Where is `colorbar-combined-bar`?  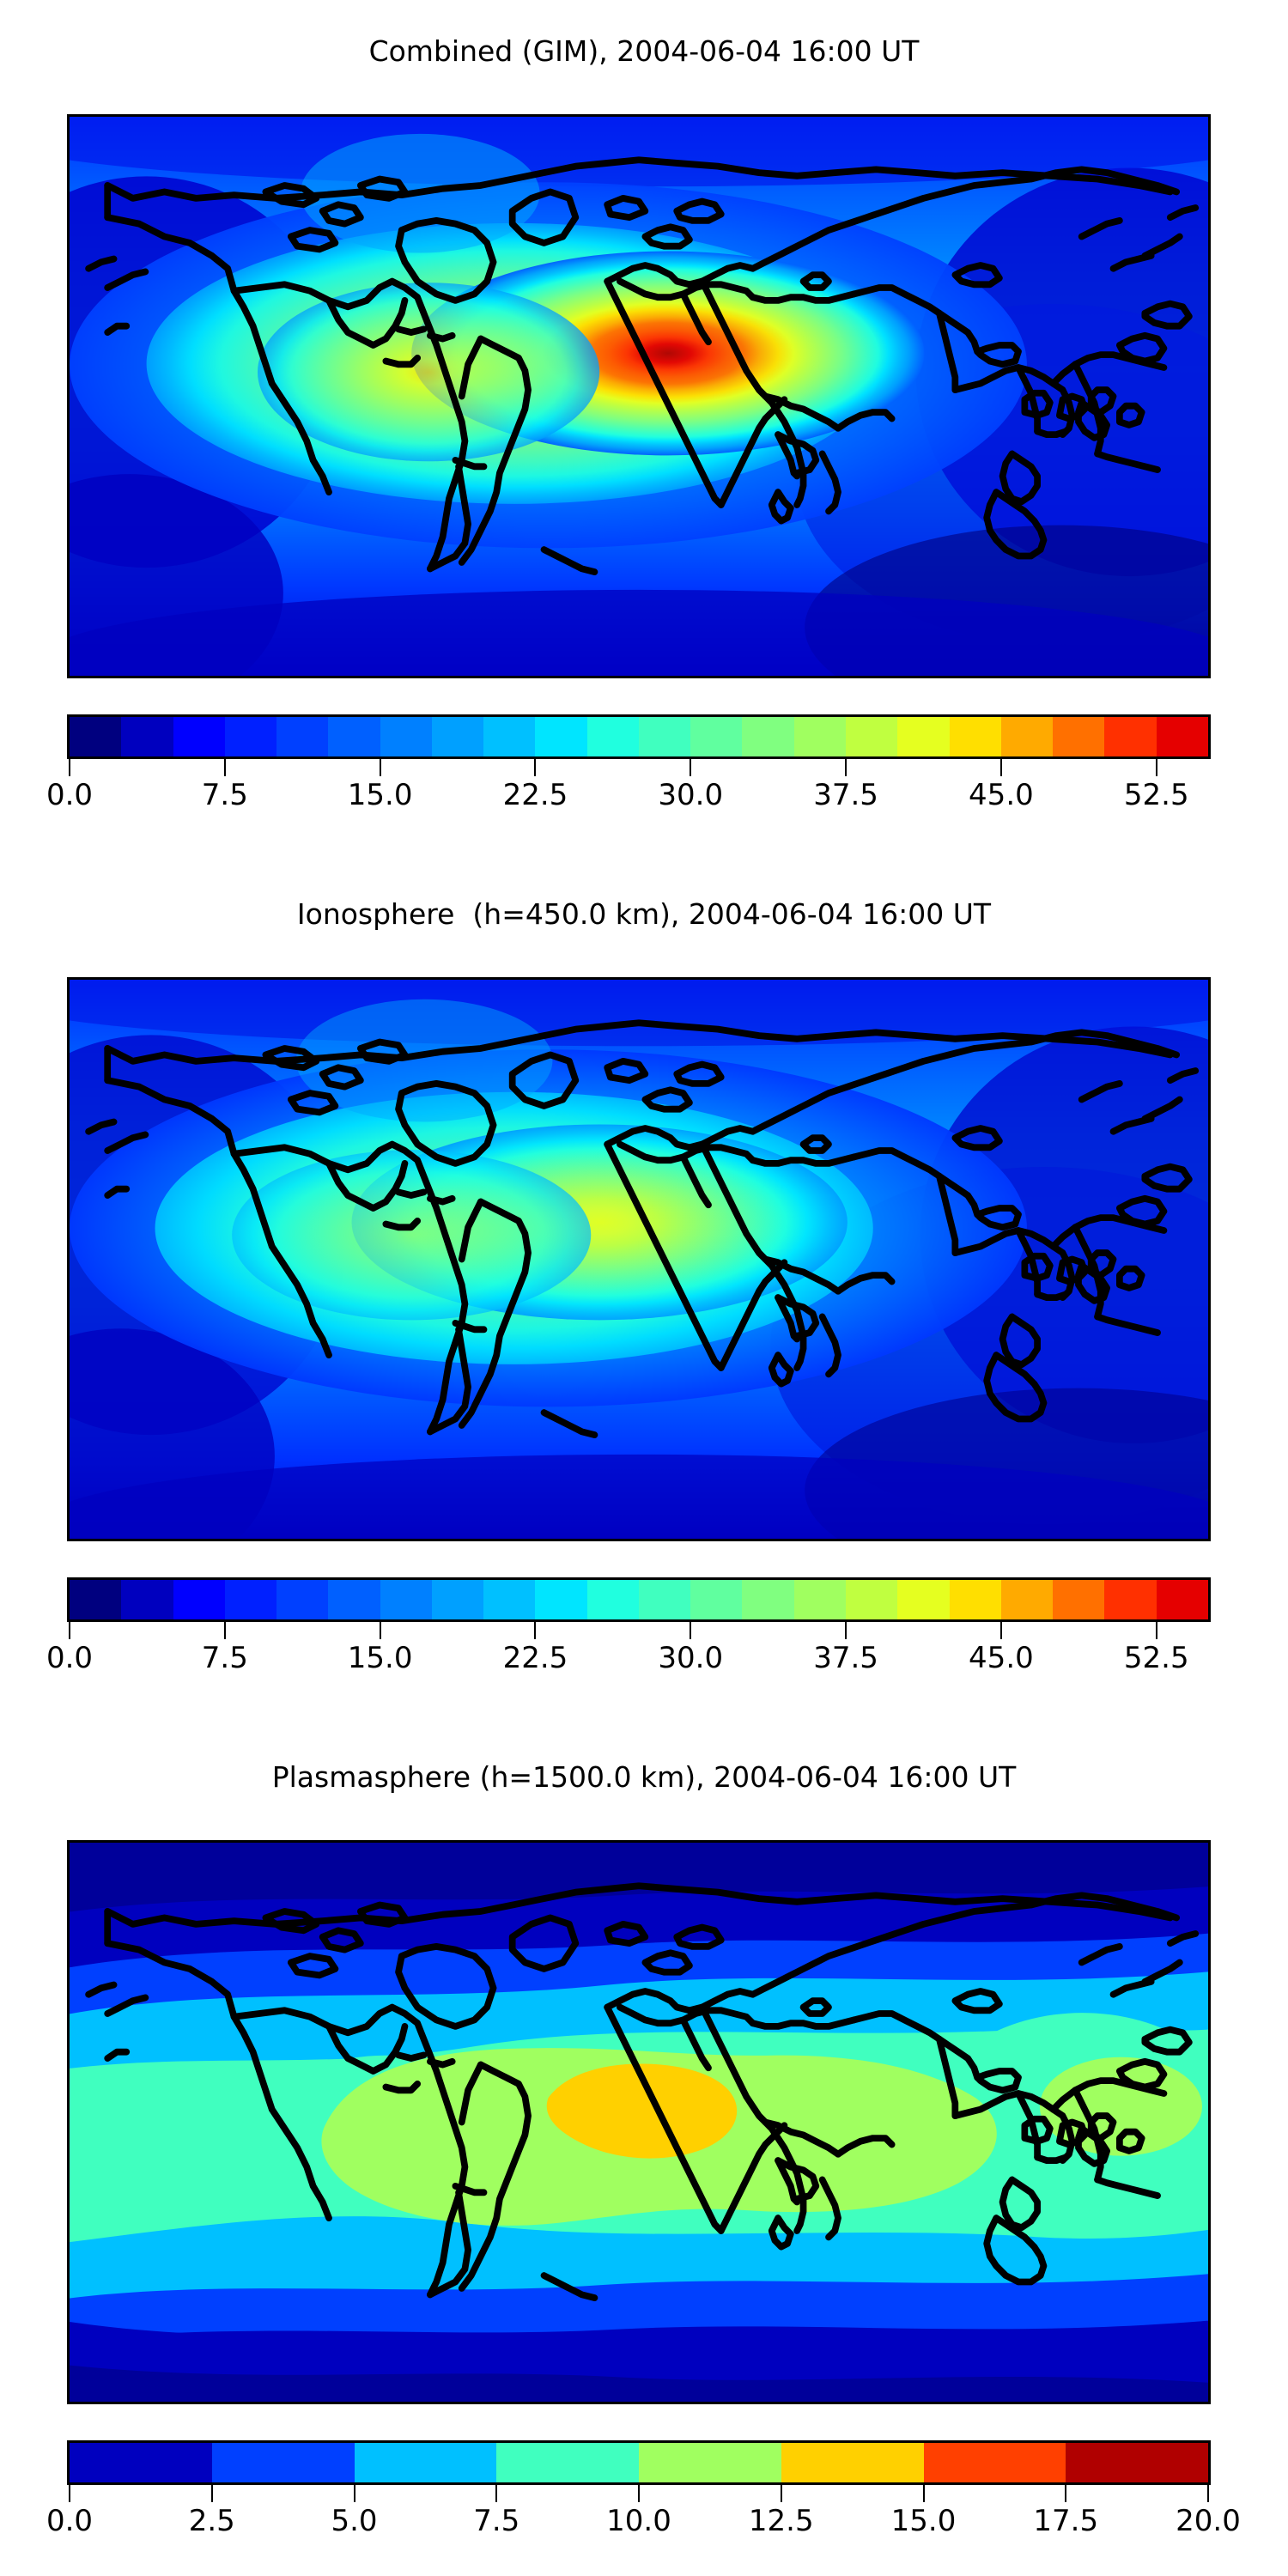 colorbar-combined-bar is located at coordinates (639, 737).